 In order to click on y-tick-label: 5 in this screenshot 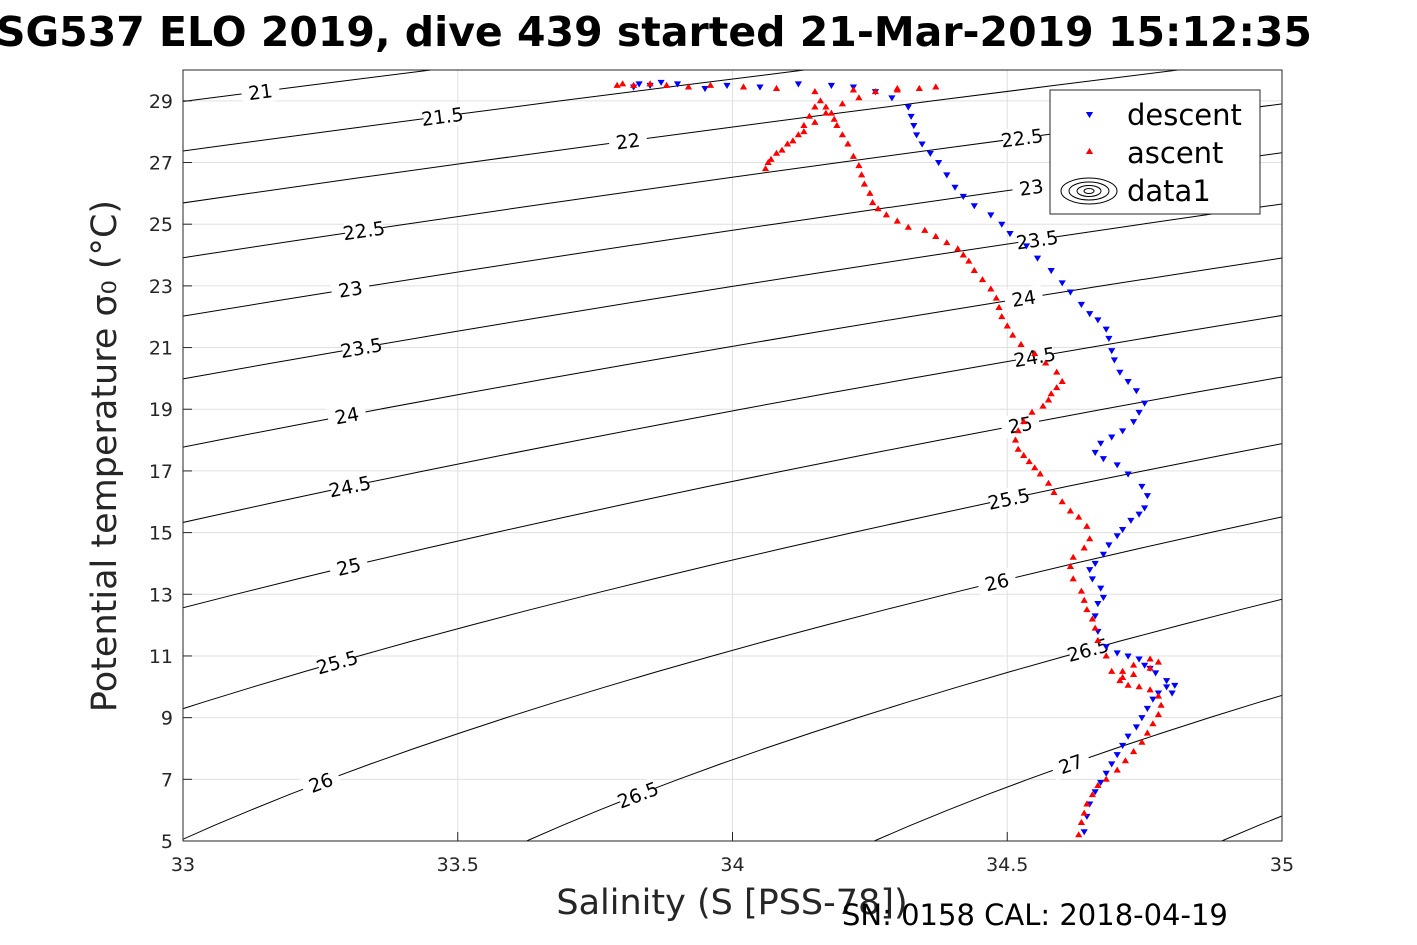, I will do `click(167, 842)`.